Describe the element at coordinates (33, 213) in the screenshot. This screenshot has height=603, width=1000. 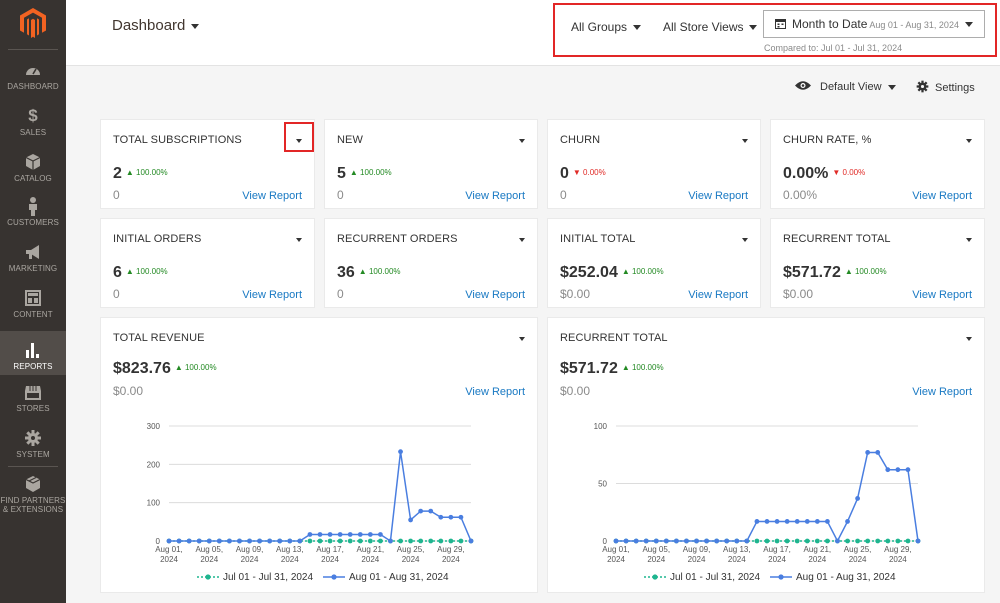
I see `sidebar-item-customers: CUSTOMERS` at that location.